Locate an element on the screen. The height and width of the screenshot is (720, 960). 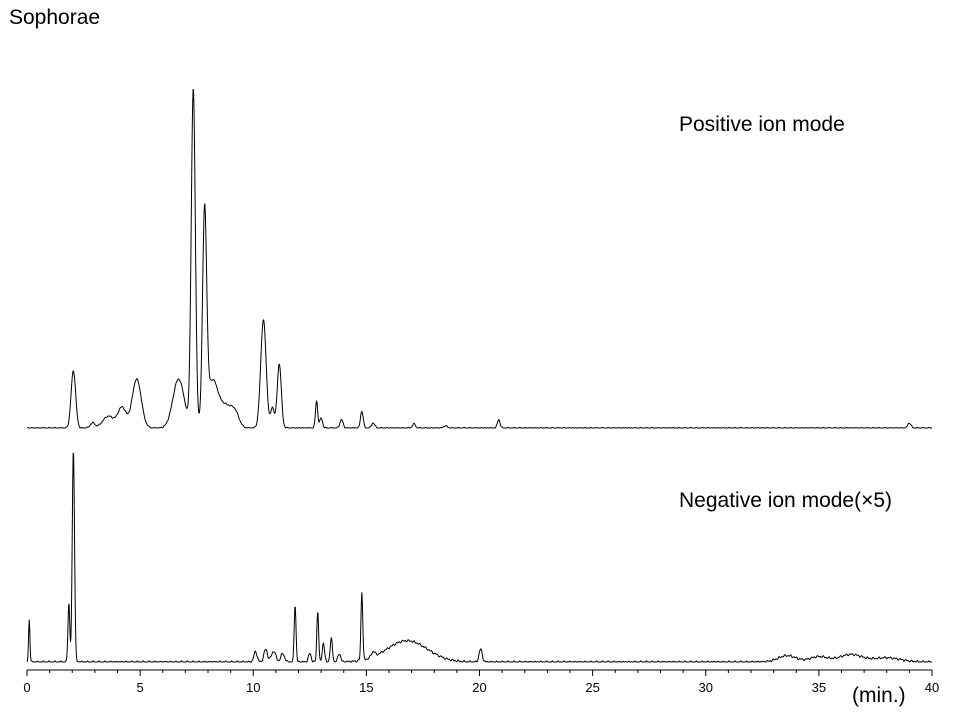
negative-trace-label: Negative ion mode(×5) is located at coordinates (786, 500).